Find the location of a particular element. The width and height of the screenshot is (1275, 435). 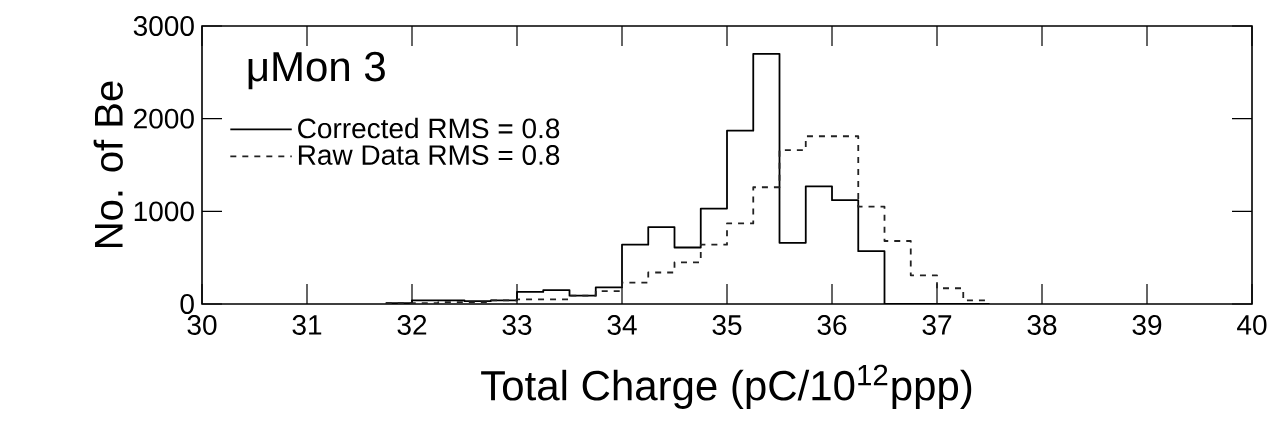

legend-label: Raw Data RMS = 0.8 is located at coordinates (429, 155).